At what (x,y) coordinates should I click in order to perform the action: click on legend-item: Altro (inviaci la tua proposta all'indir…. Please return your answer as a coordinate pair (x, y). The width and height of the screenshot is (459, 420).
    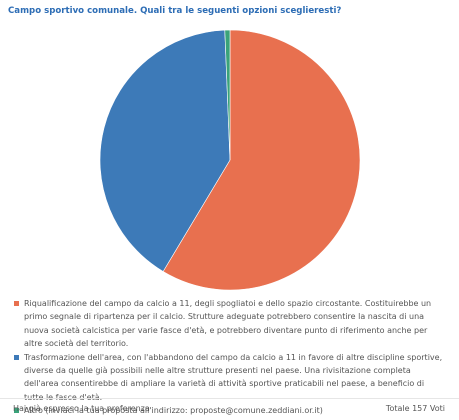
    Looking at the image, I should click on (230, 410).